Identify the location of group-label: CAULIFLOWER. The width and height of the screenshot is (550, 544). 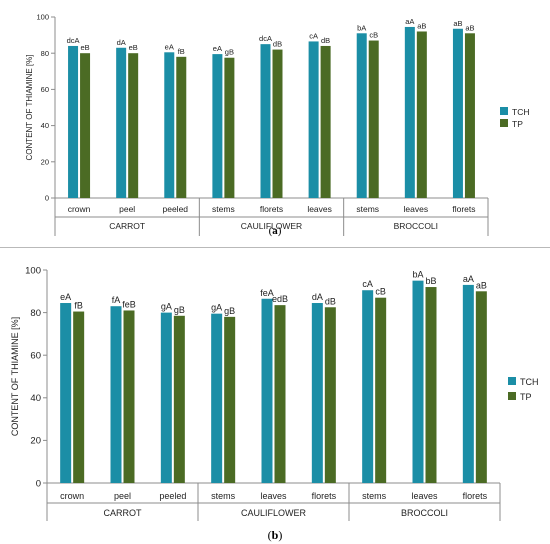
(271, 226).